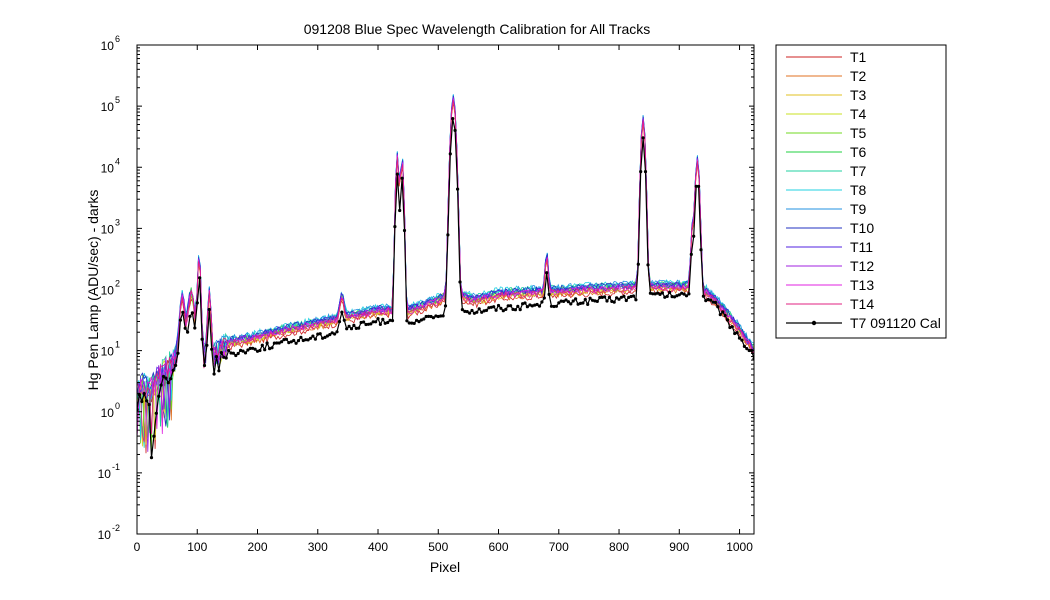 This screenshot has width=1050, height=600. Describe the element at coordinates (862, 266) in the screenshot. I see `legend-label: T12` at that location.